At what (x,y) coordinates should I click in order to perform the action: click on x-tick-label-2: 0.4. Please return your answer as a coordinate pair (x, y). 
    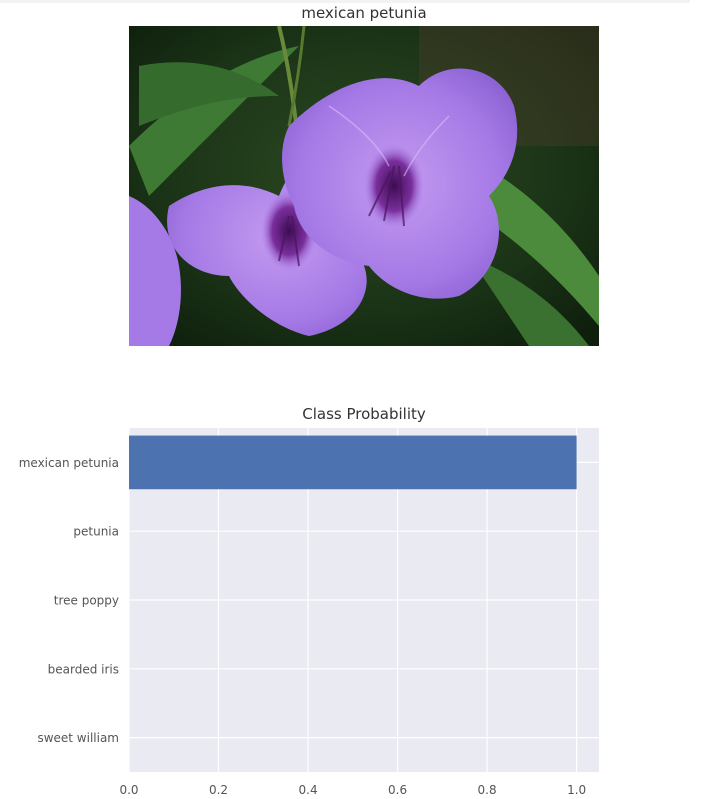
    Looking at the image, I should click on (308, 790).